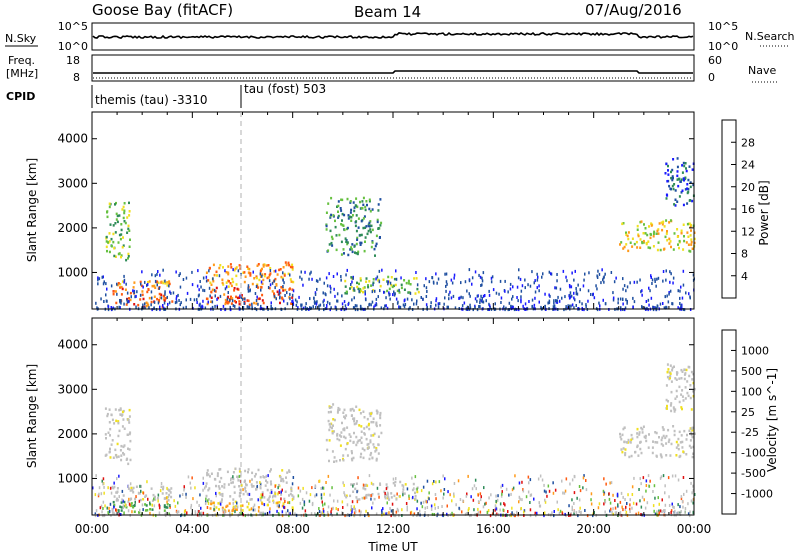 This screenshot has height=554, width=800. I want to click on time-tick-label: 12:00, so click(393, 529).